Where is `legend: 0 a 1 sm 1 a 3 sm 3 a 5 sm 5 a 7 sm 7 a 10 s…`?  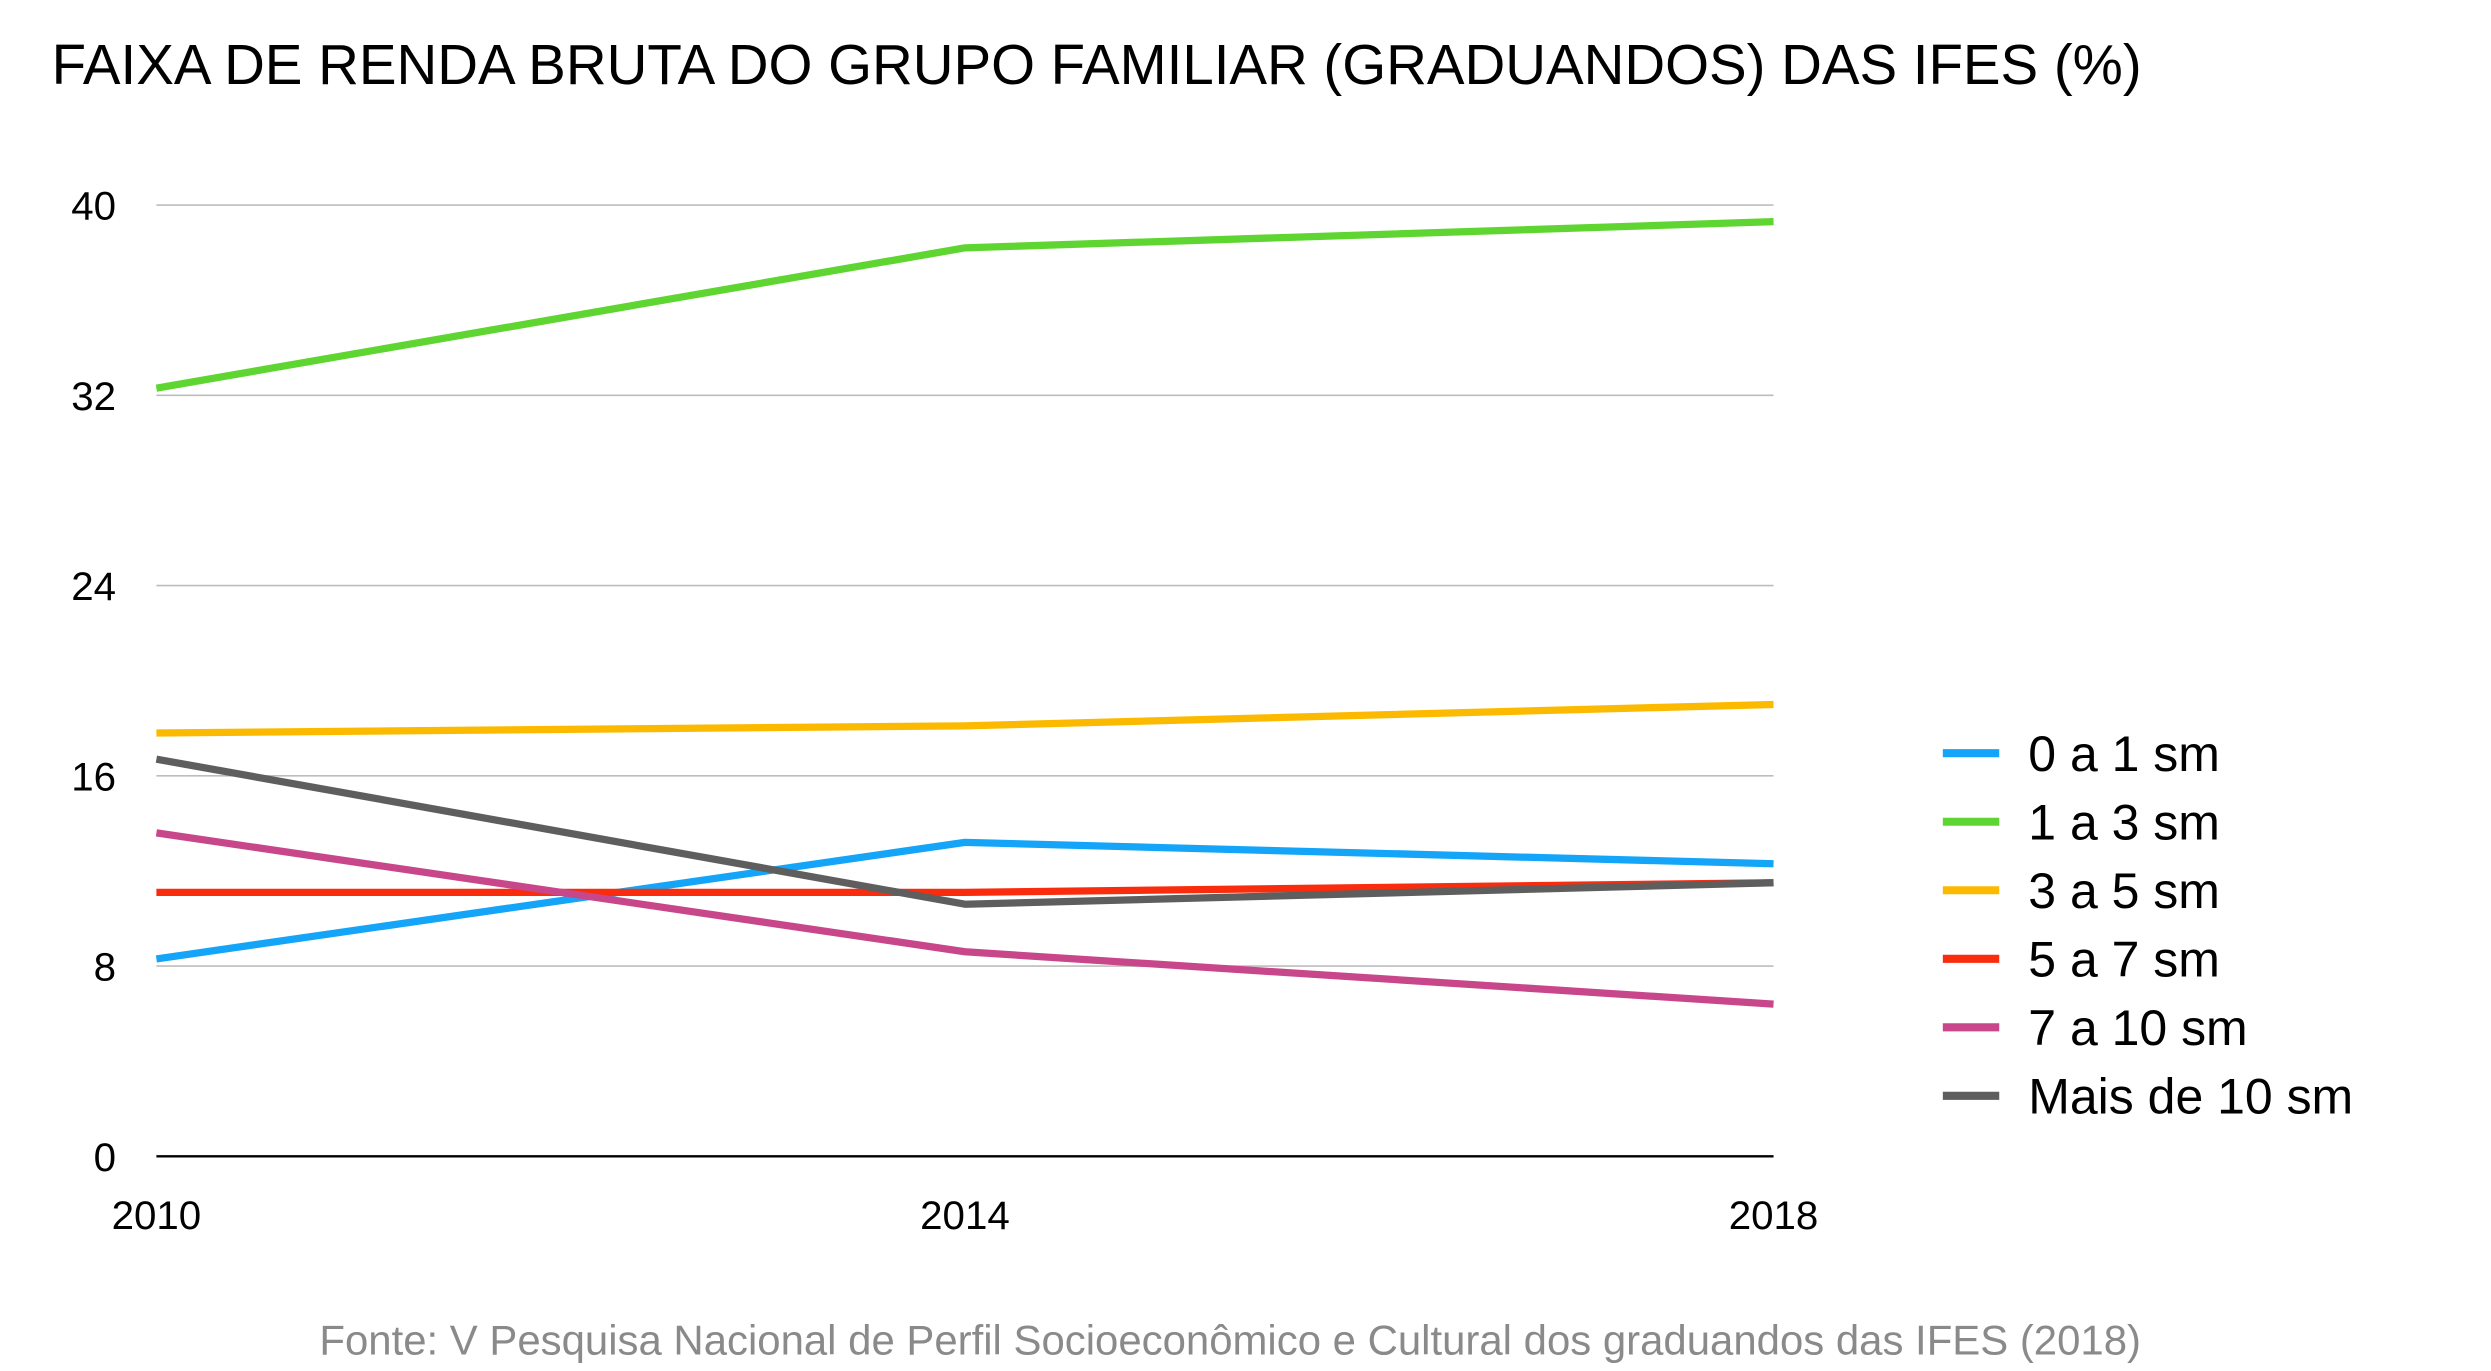
legend: 0 a 1 sm 1 a 3 sm 3 a 5 sm 5 a 7 sm 7 a 10 s… is located at coordinates (2147, 925).